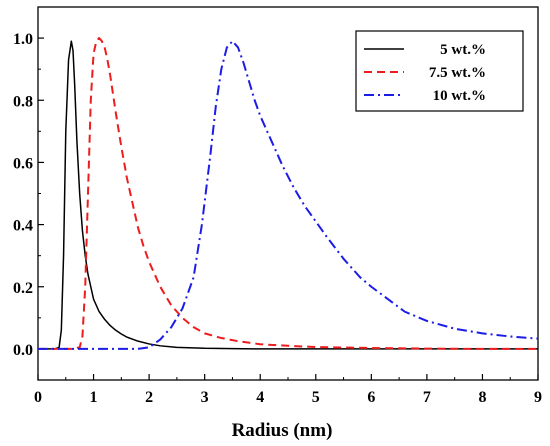 The width and height of the screenshot is (550, 446). Describe the element at coordinates (316, 397) in the screenshot. I see `x-tick-label: 5` at that location.